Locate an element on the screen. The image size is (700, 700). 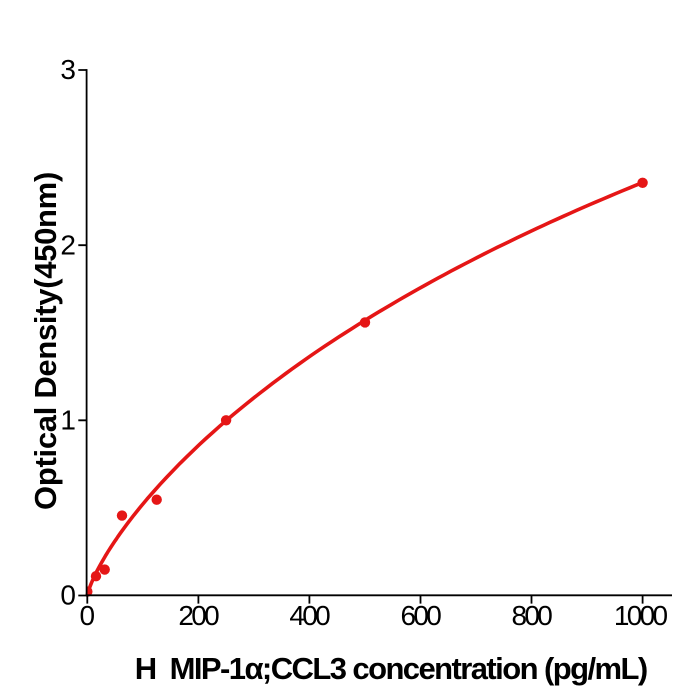
svg-text:H MIP-1α;CCL3 concentration (: H MIP-1α;CCL3 concentration (pg/mL) is located at coordinates (391, 668).